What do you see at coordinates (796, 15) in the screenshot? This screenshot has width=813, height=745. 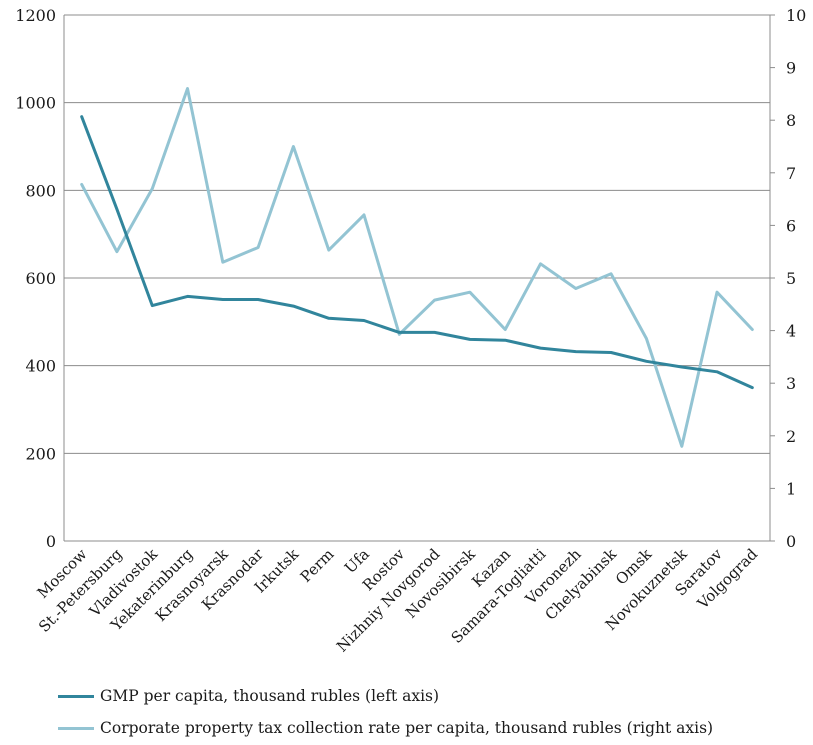 I see `right-tick-label: 10` at bounding box center [796, 15].